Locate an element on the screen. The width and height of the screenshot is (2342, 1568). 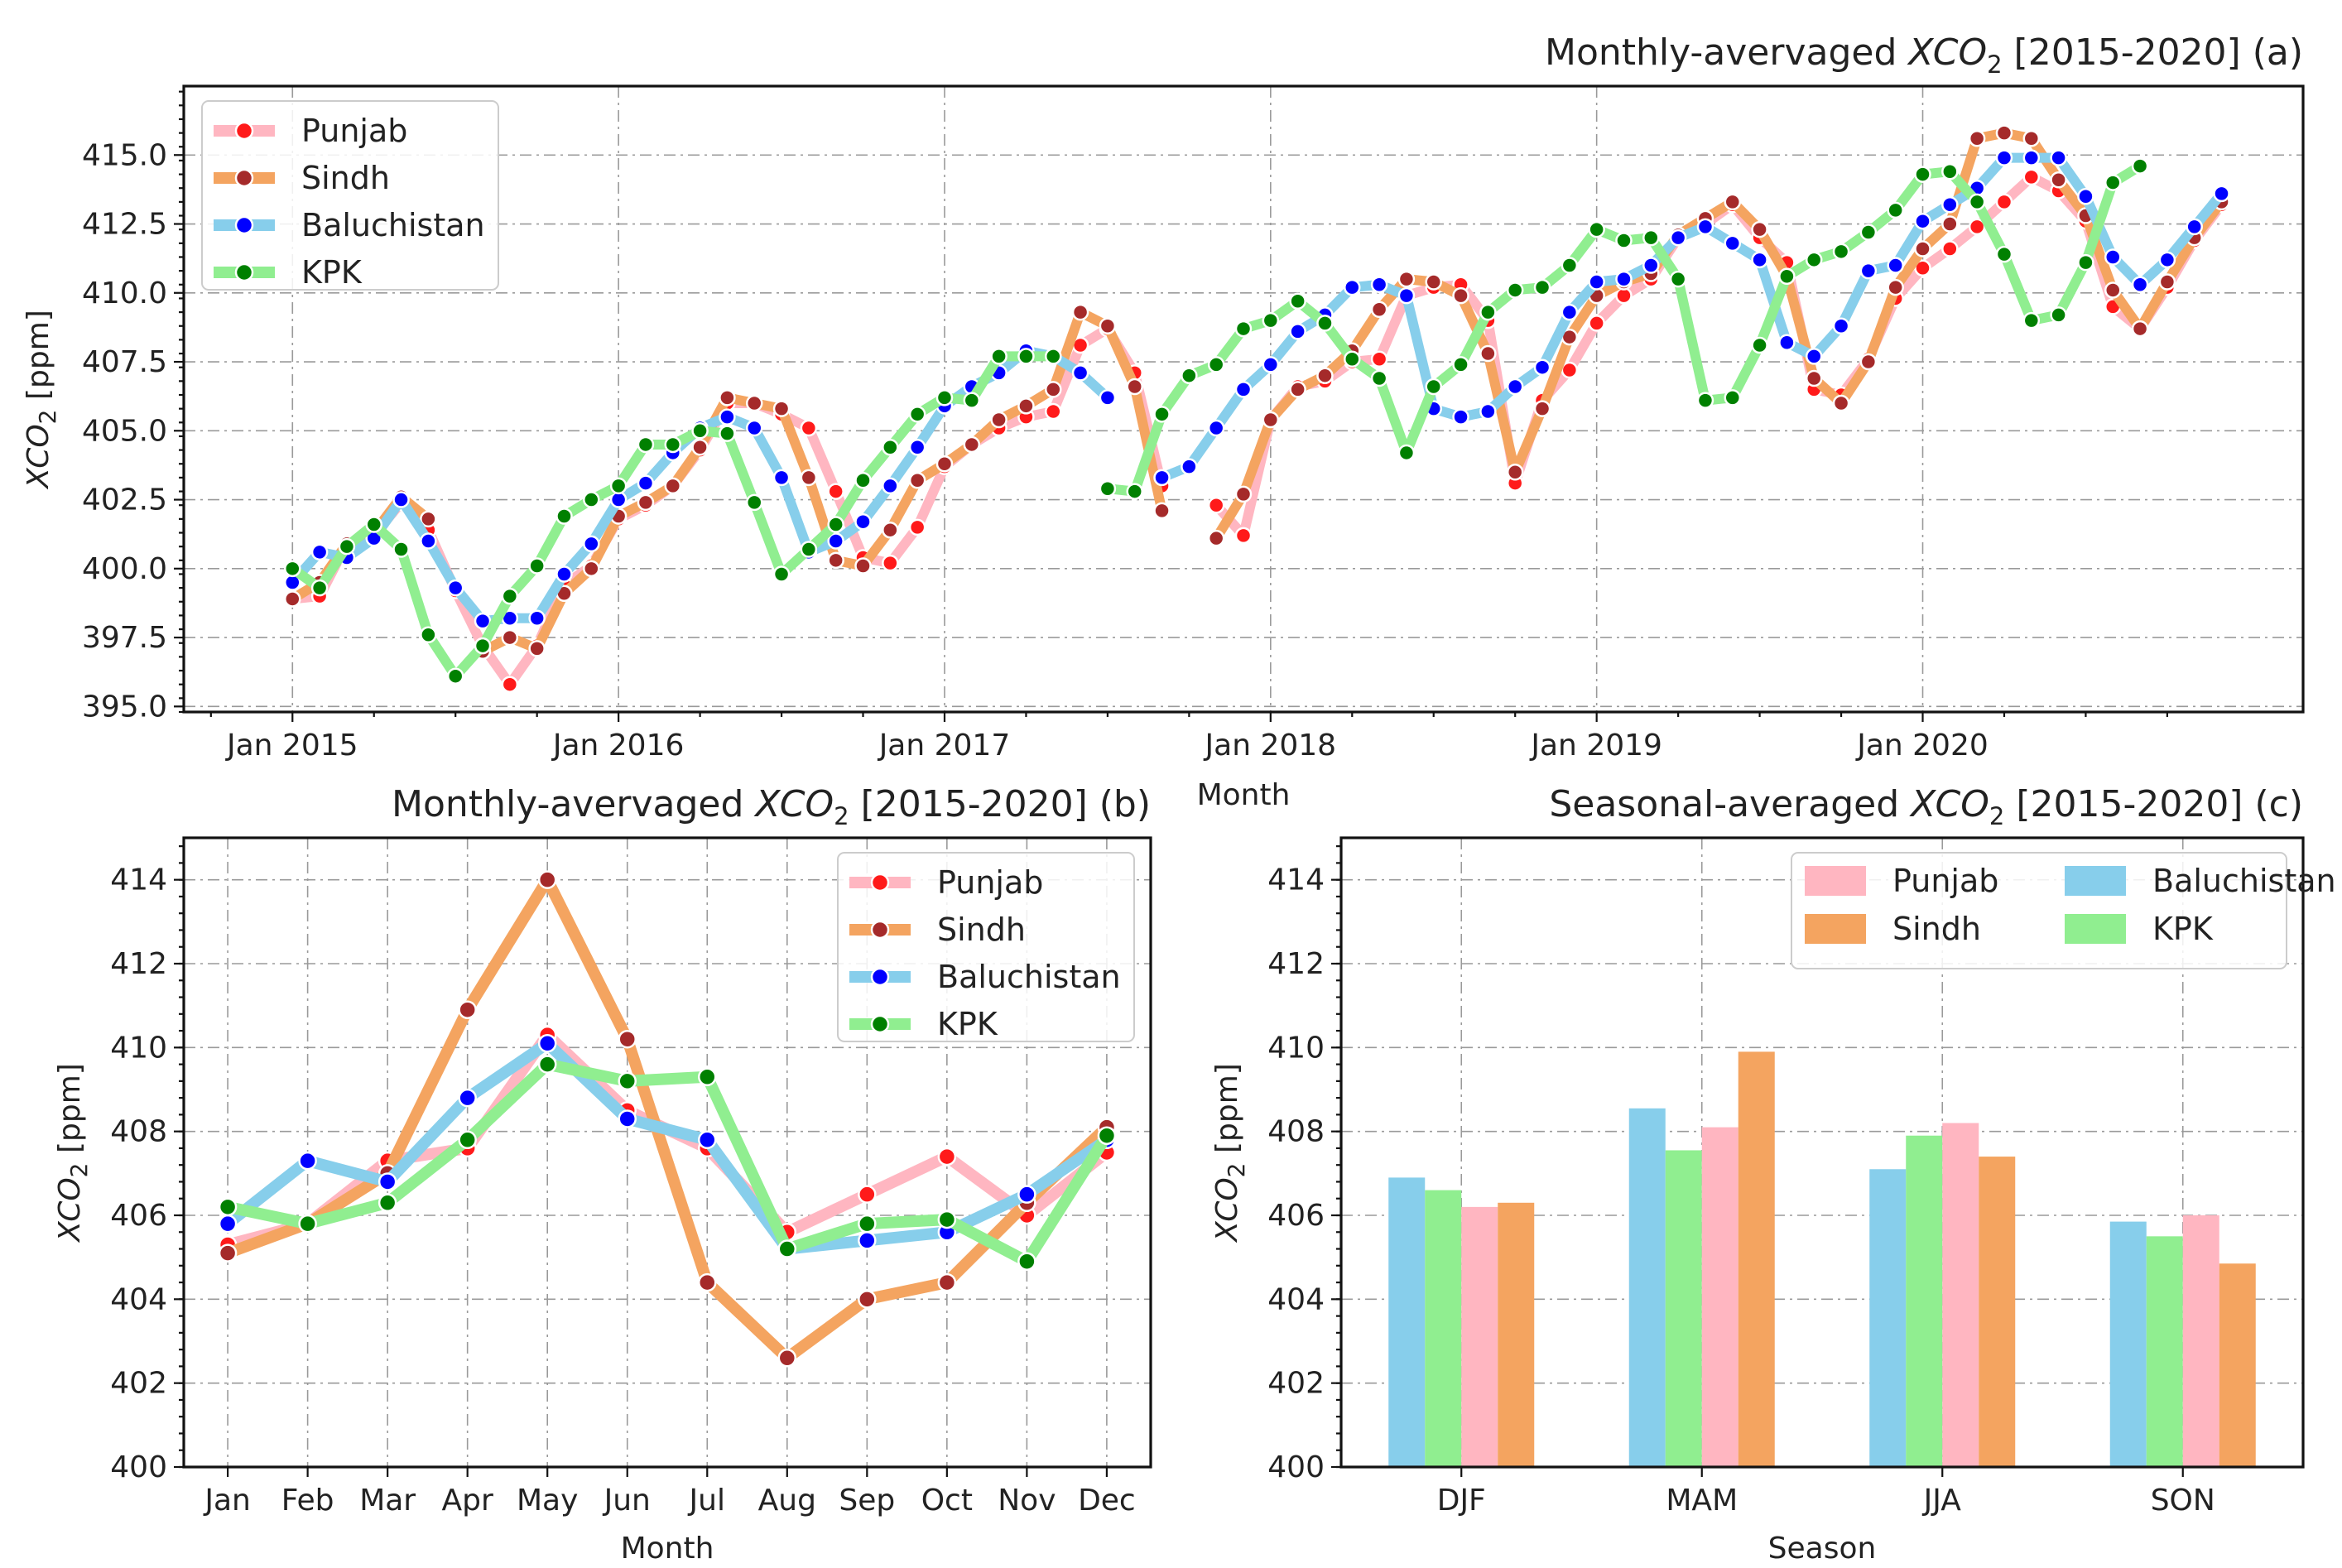
panel-a-legend-label-punjab: Punjab is located at coordinates (354, 131).